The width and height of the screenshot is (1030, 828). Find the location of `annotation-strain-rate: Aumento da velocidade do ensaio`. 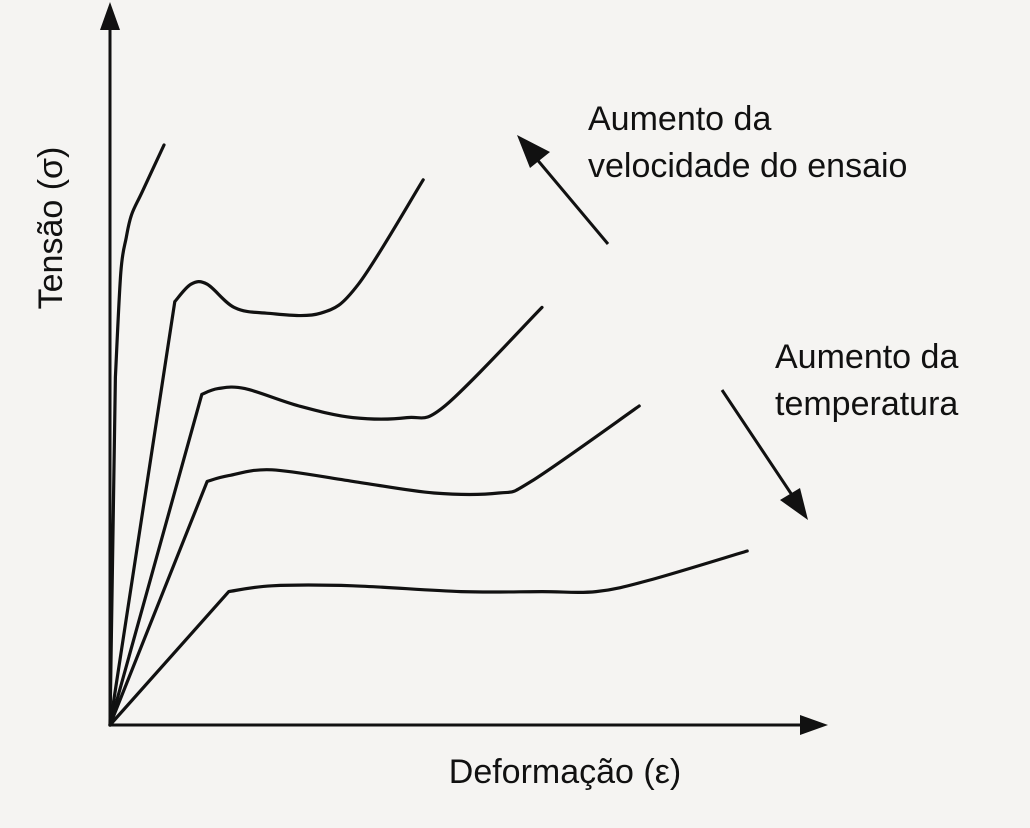

annotation-strain-rate: Aumento da velocidade do ensaio is located at coordinates (712, 172).